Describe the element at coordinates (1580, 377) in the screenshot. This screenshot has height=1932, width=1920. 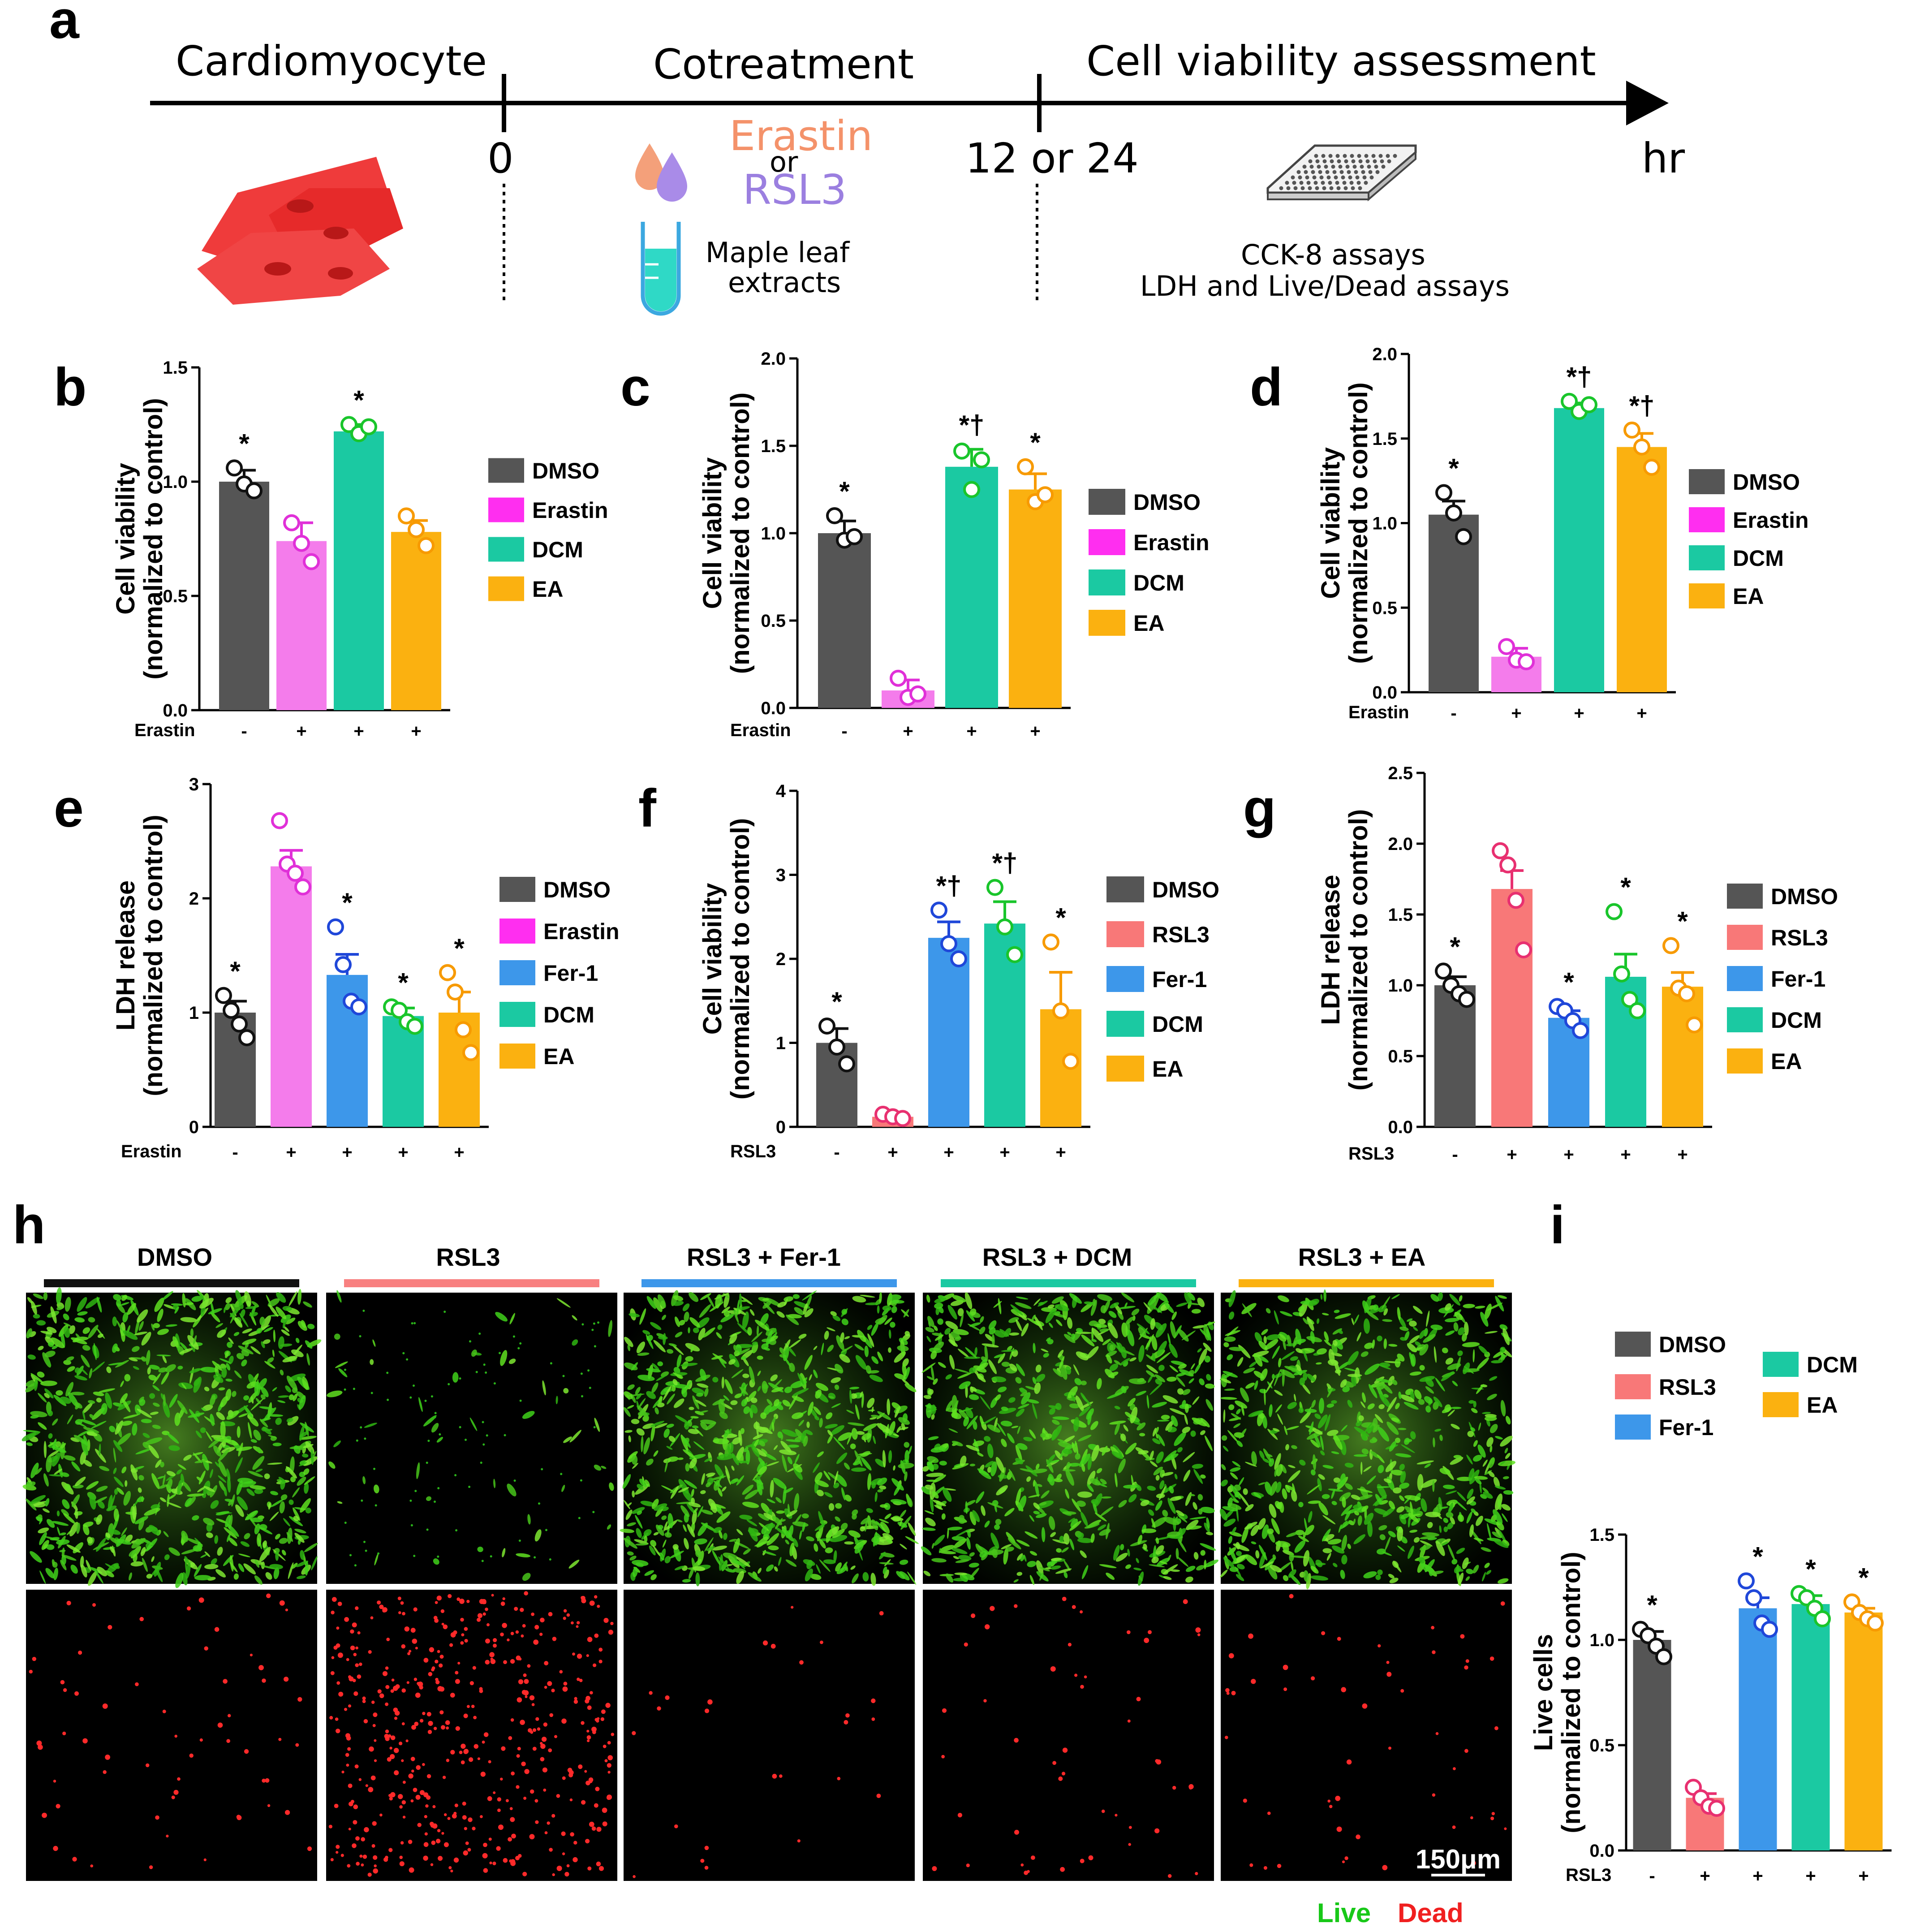
I see `significance-marker: *†` at that location.